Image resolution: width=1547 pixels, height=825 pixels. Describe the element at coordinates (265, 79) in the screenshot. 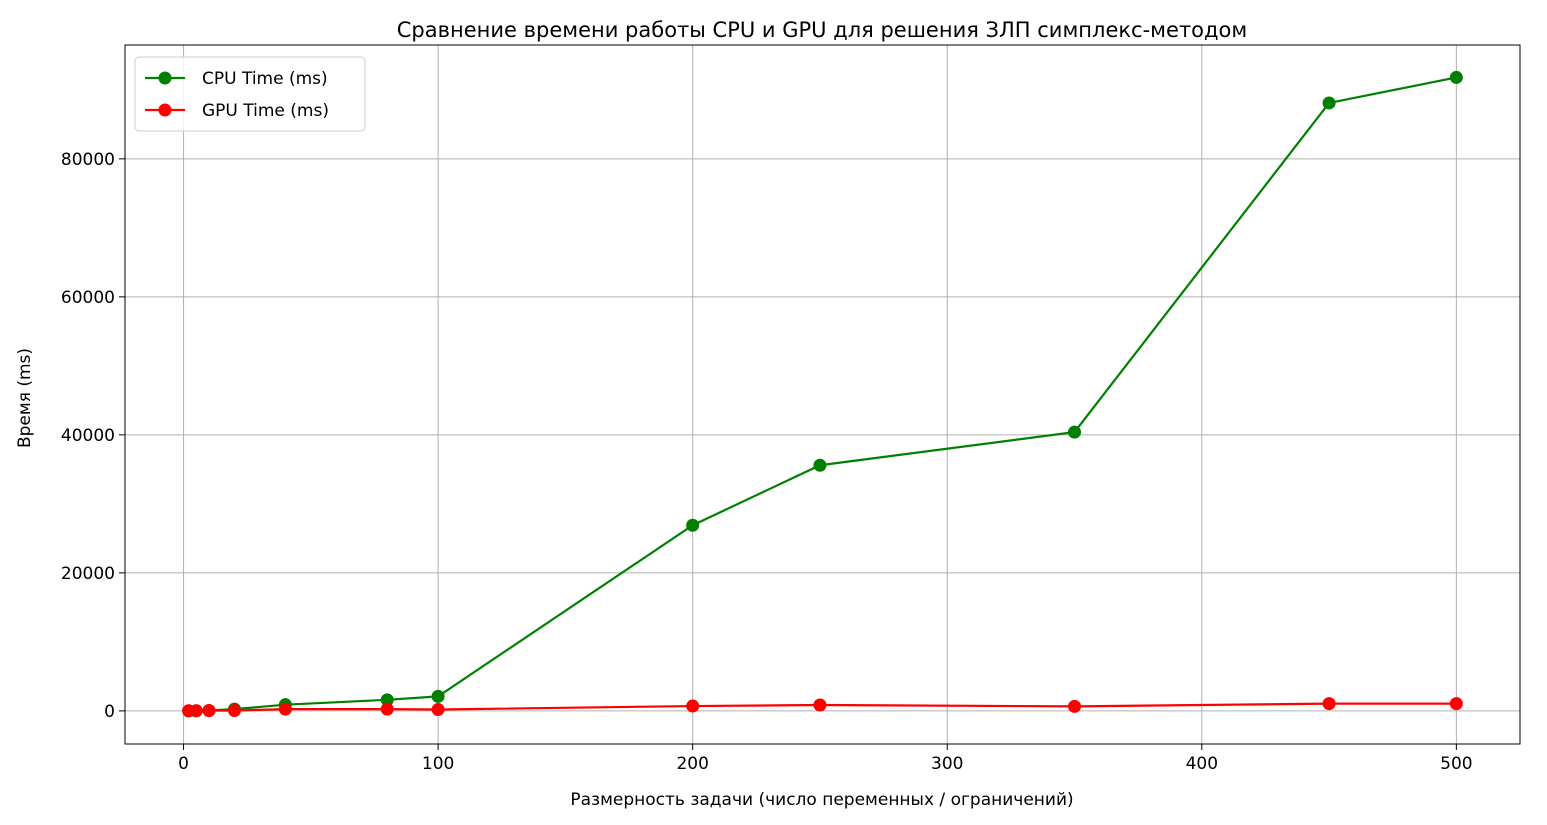

I see `legend-label-cpu: CPU Time (ms)` at that location.